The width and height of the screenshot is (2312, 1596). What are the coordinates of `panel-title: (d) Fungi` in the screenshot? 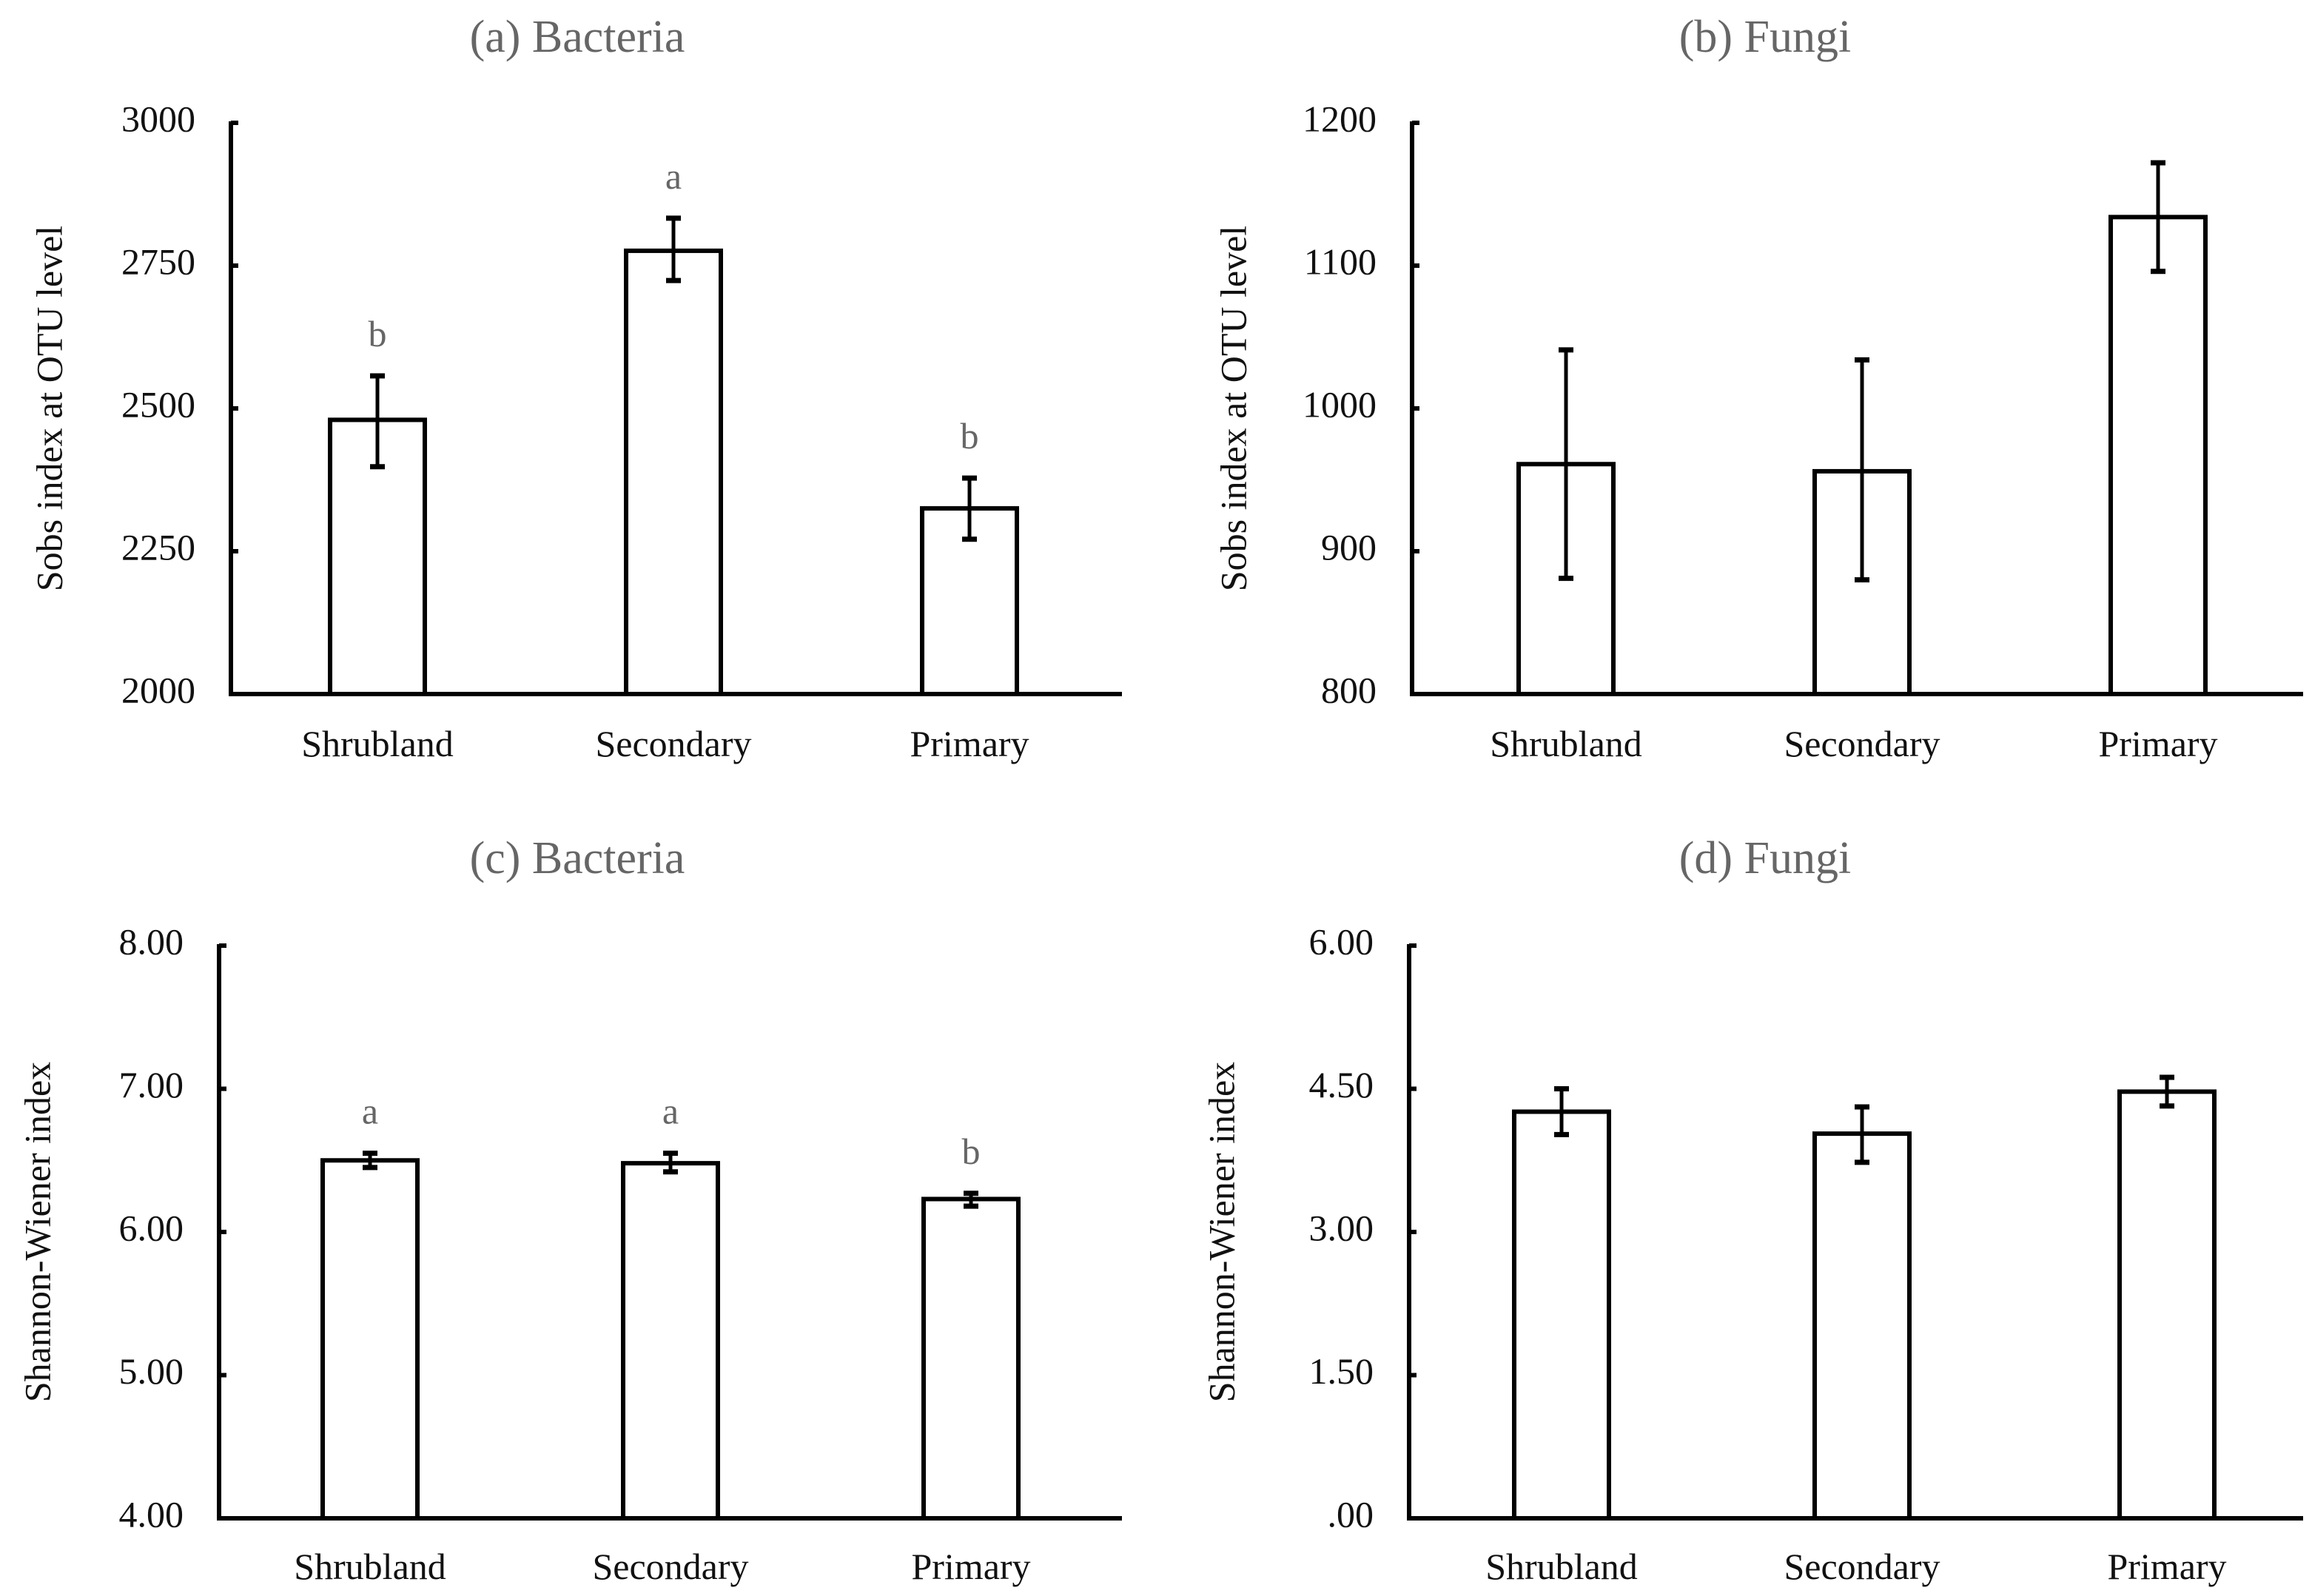 It's located at (1765, 858).